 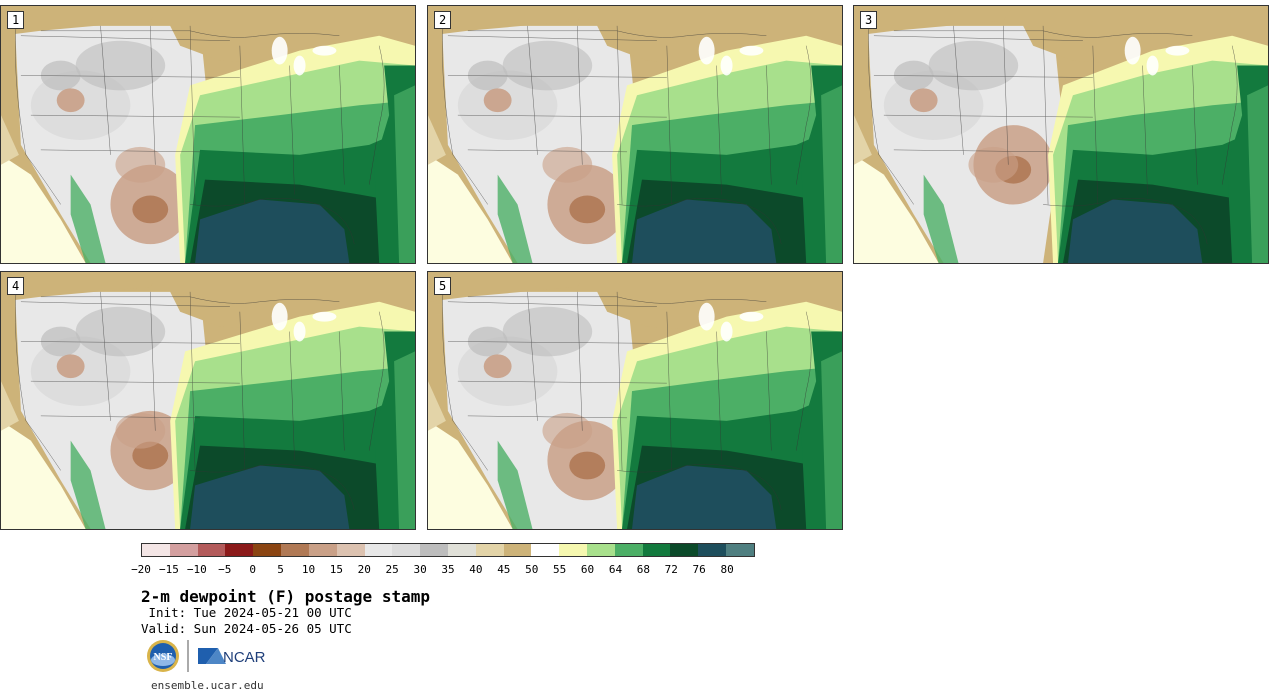 I want to click on map-panel-3: 3, so click(x=1061, y=134).